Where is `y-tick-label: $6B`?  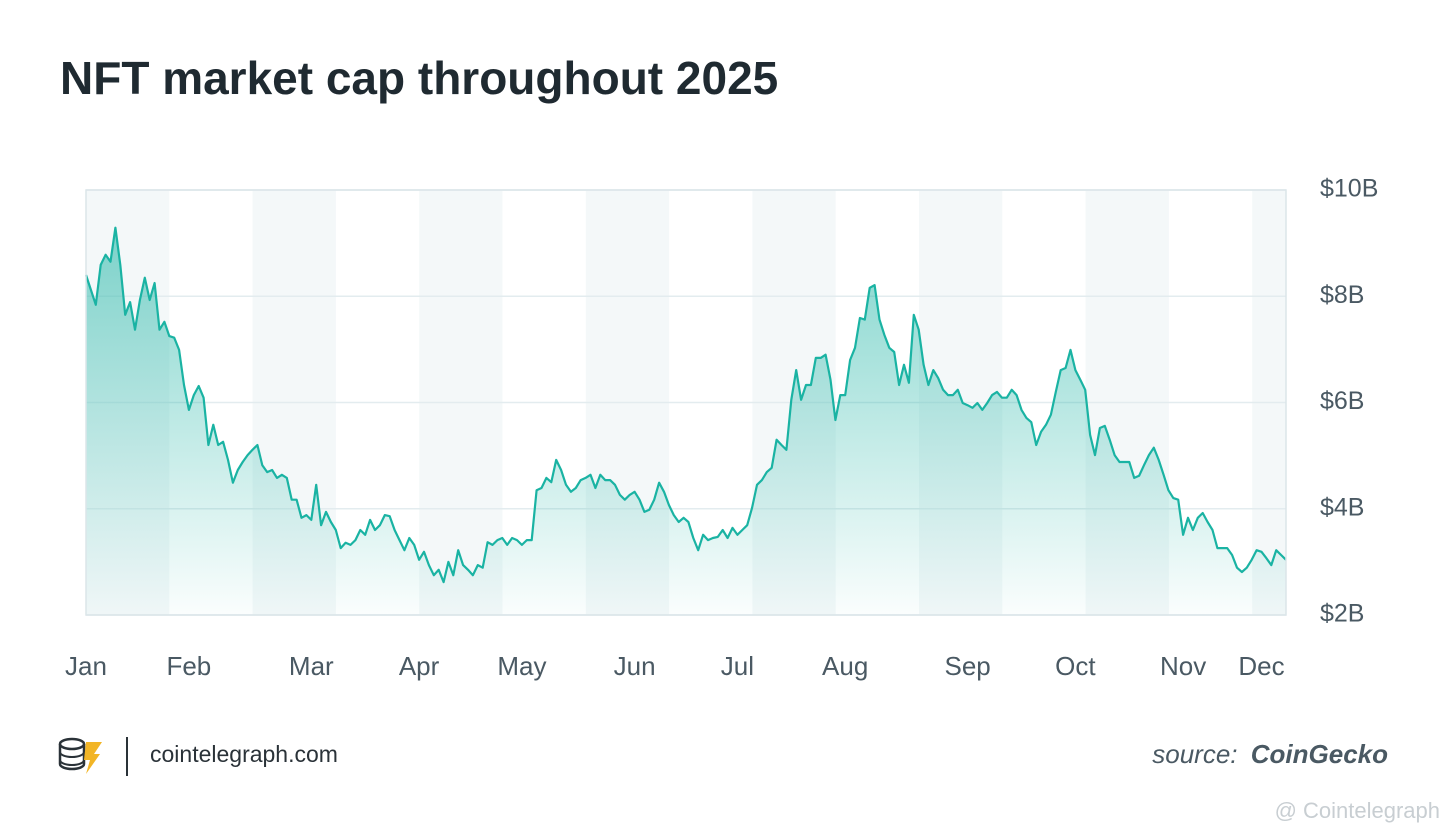
y-tick-label: $6B is located at coordinates (1342, 401).